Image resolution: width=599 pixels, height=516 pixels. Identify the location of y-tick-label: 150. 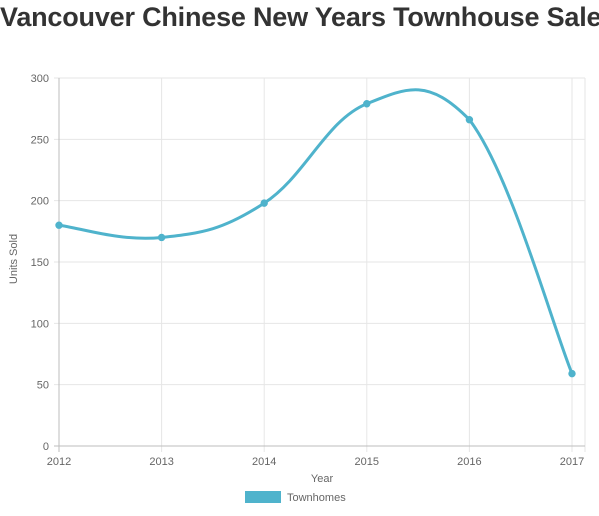
(40, 263).